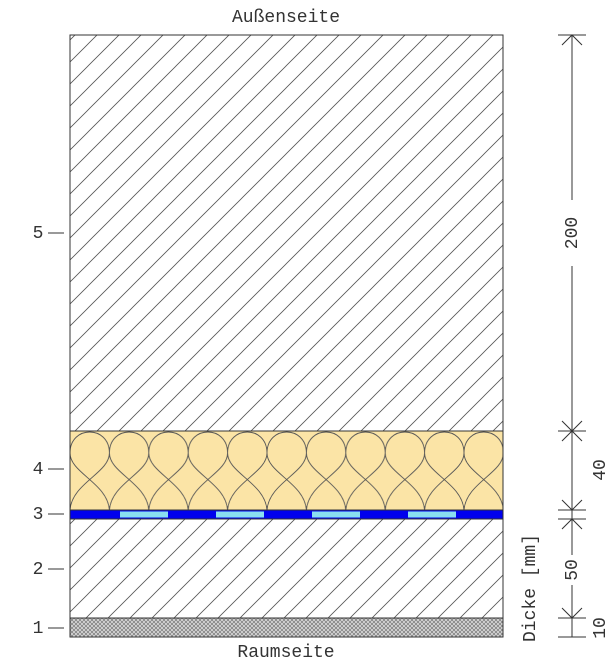  What do you see at coordinates (38, 629) in the screenshot?
I see `layer-label: 1` at bounding box center [38, 629].